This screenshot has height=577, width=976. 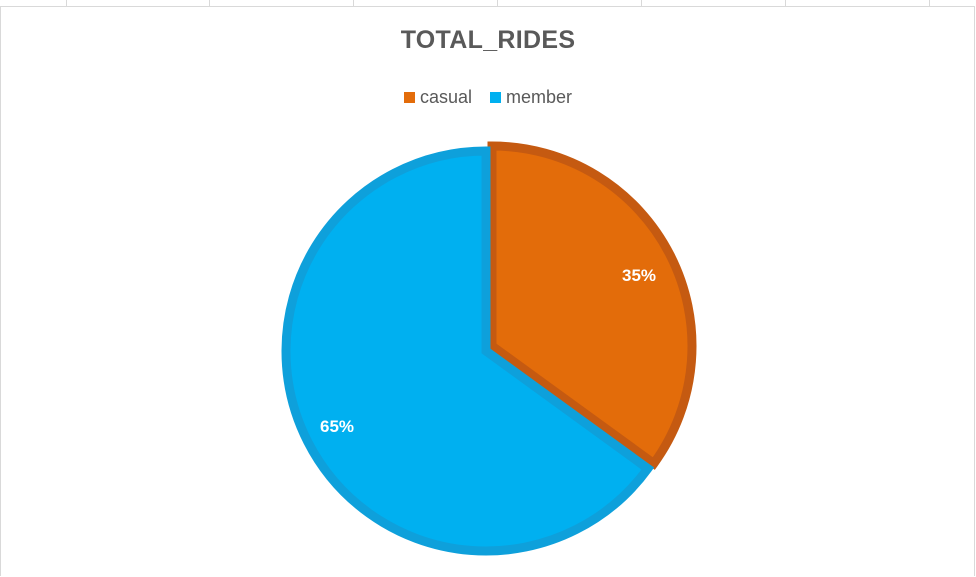 I want to click on legend-label-member: member, so click(x=539, y=97).